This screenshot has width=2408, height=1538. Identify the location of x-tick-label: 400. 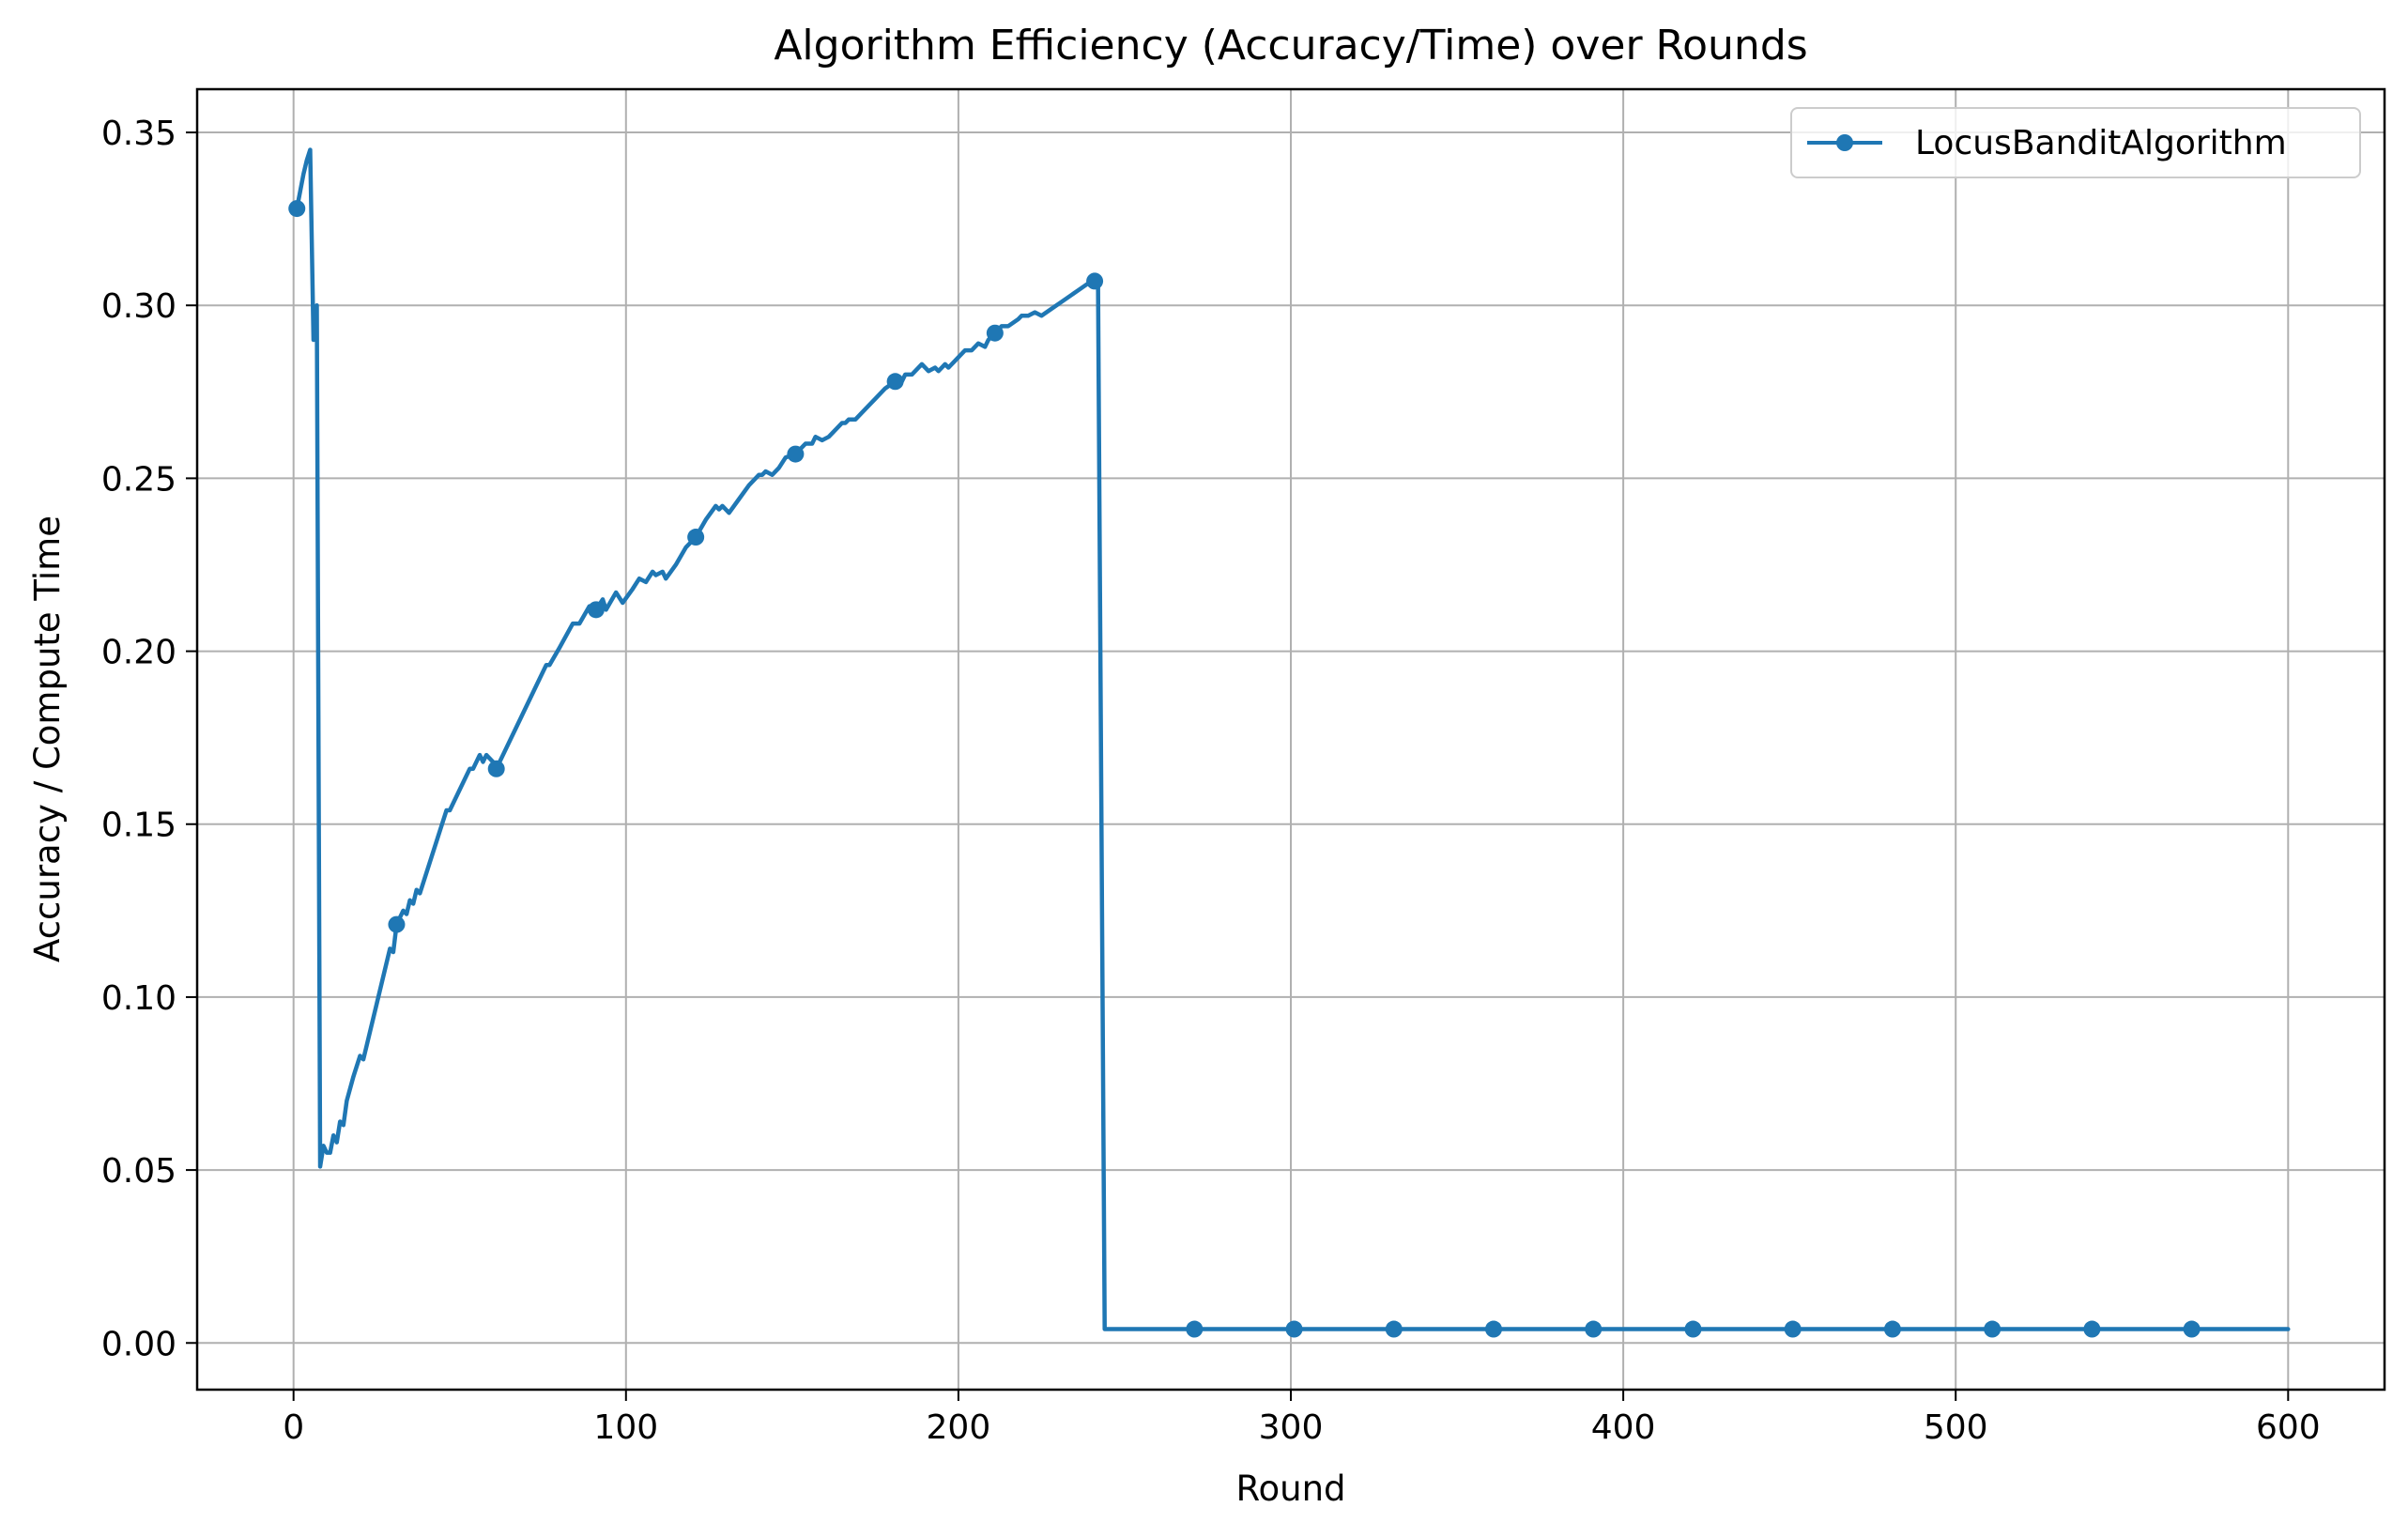
(1623, 1427).